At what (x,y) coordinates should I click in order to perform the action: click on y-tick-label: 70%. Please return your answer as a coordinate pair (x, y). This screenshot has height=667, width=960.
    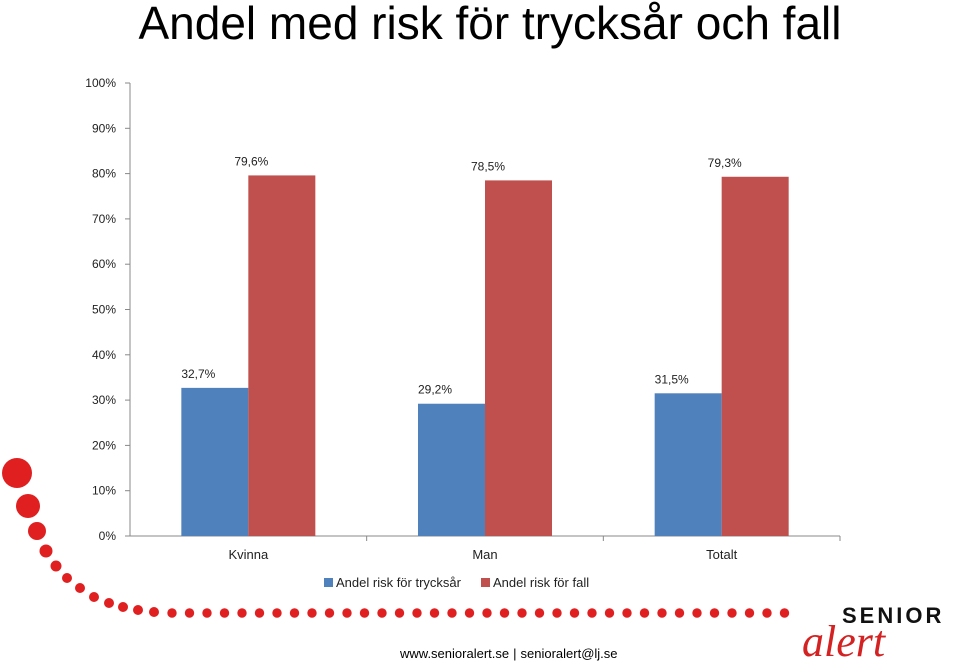
    Looking at the image, I should click on (104, 219).